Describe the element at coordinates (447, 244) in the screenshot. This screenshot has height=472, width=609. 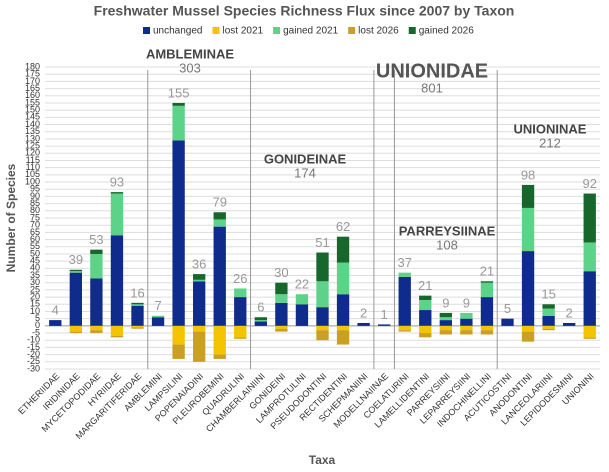
I see `group-total: 108` at that location.